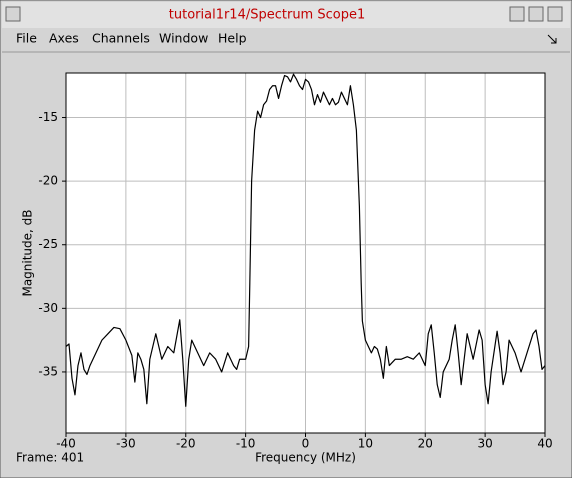  I want to click on y-tick-label: -25, so click(48, 244).